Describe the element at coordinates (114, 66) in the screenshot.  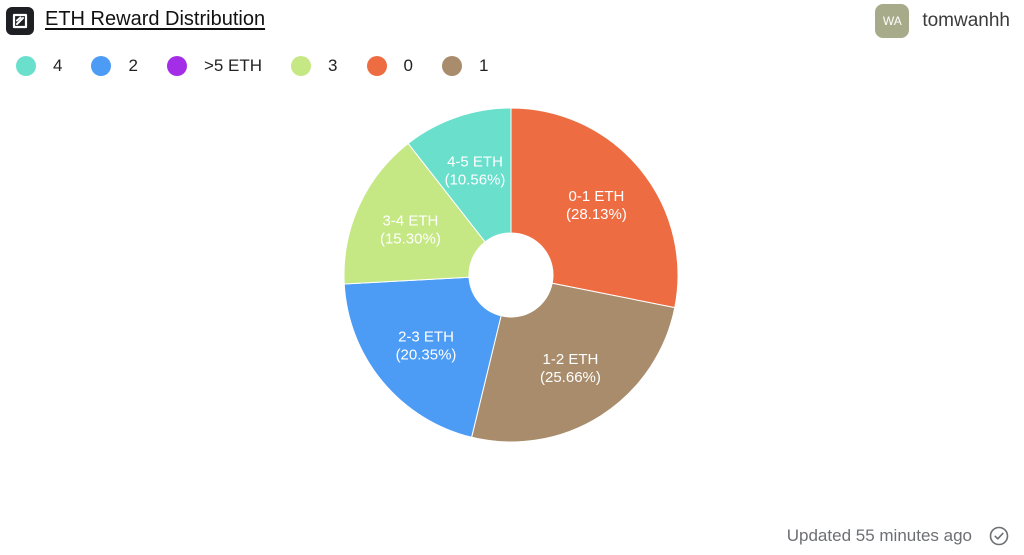
I see `legend-item: 2` at that location.